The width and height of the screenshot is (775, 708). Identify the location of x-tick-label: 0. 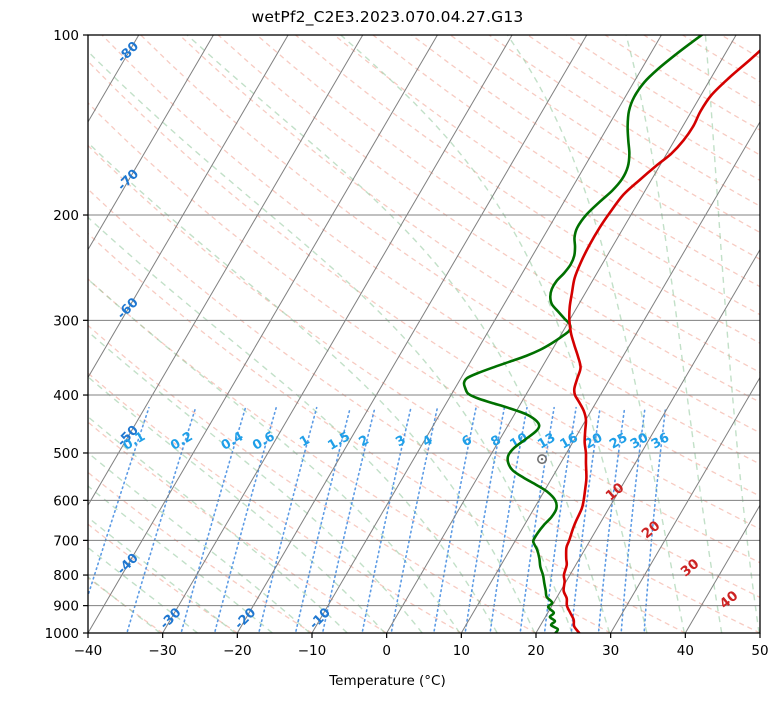
(386, 651).